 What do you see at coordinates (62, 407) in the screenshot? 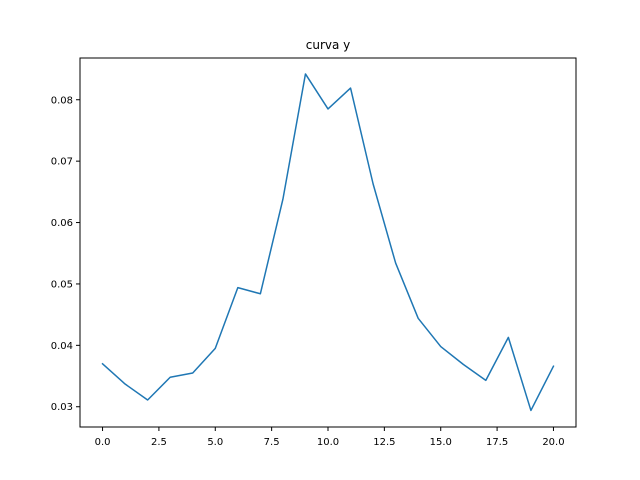
I see `y-tick-label: 0.03` at bounding box center [62, 407].